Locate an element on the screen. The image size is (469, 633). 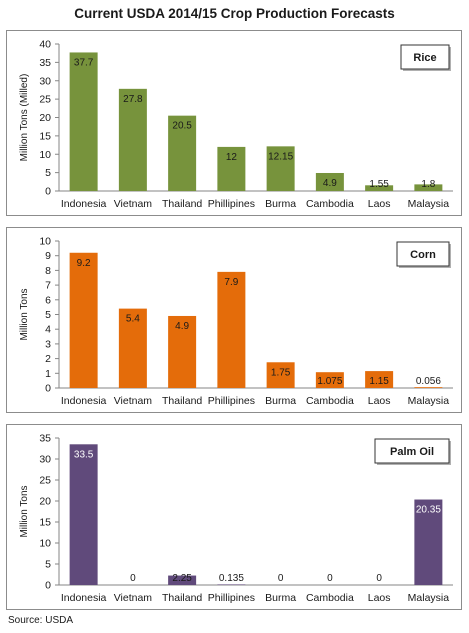
palm-oil-y-tick-label: 25 is located at coordinates (45, 481).